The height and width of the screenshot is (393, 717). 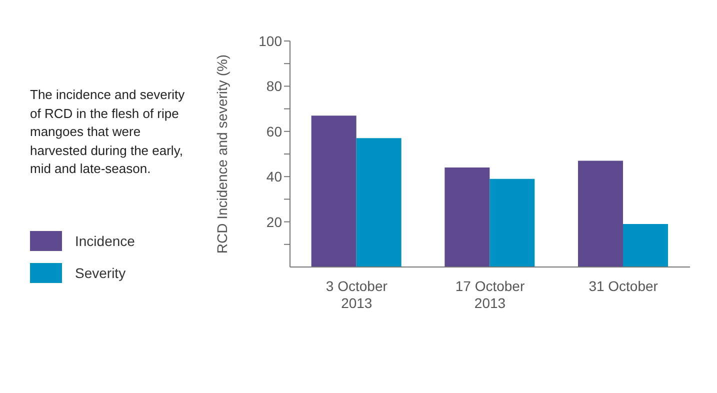 What do you see at coordinates (270, 40) in the screenshot?
I see `y-tick-label: 100` at bounding box center [270, 40].